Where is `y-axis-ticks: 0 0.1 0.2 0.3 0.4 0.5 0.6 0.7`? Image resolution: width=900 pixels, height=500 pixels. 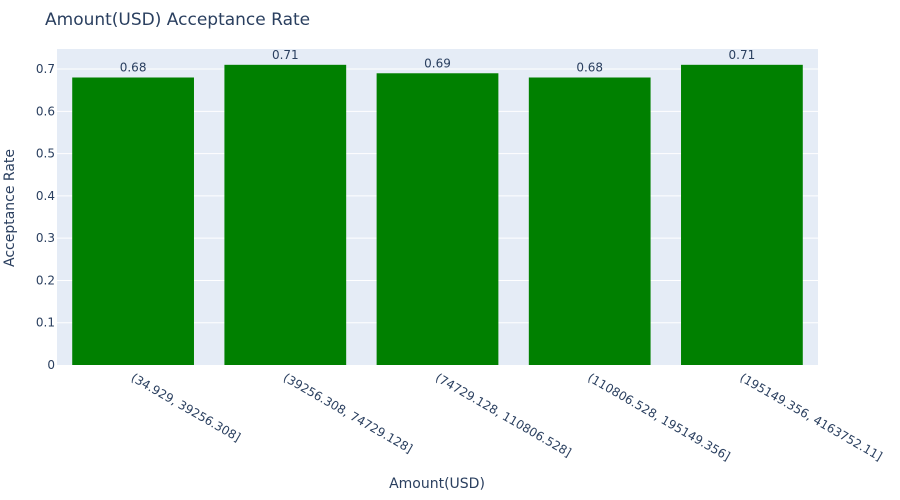 y-axis-ticks: 0 0.1 0.2 0.3 0.4 0.5 0.6 0.7 is located at coordinates (45, 217).